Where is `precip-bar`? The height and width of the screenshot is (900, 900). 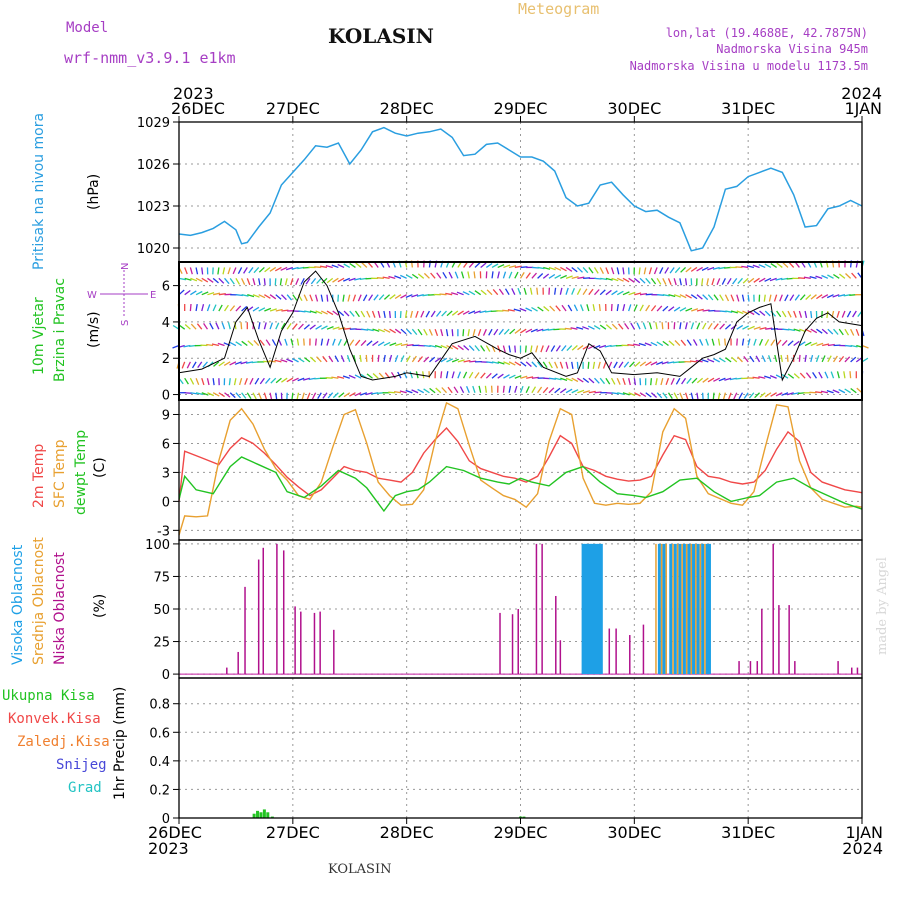 precip-bar is located at coordinates (520, 817).